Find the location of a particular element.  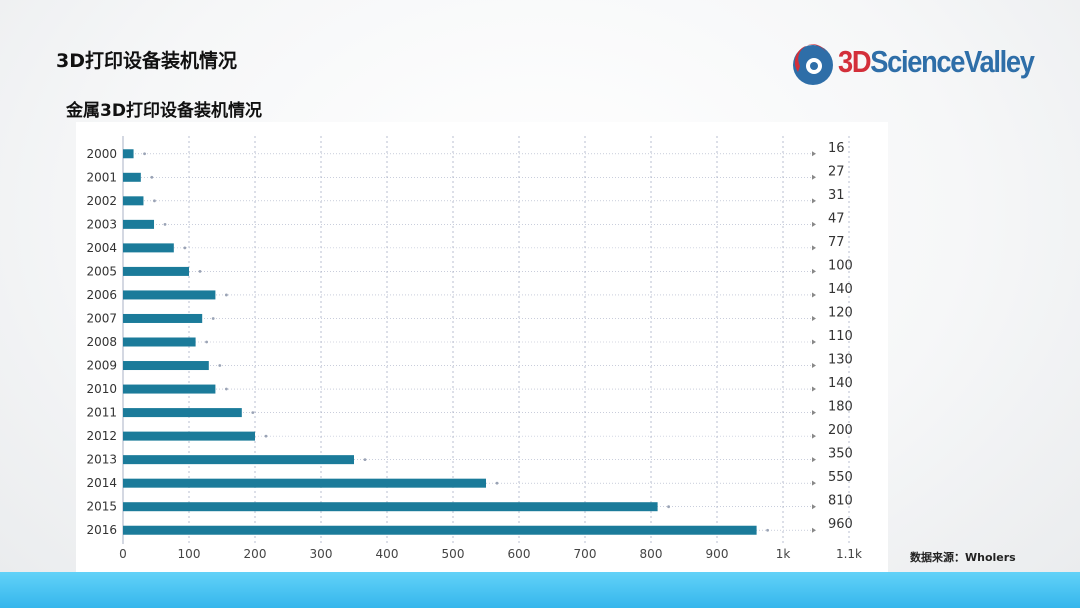

value-label: 350 is located at coordinates (840, 454).